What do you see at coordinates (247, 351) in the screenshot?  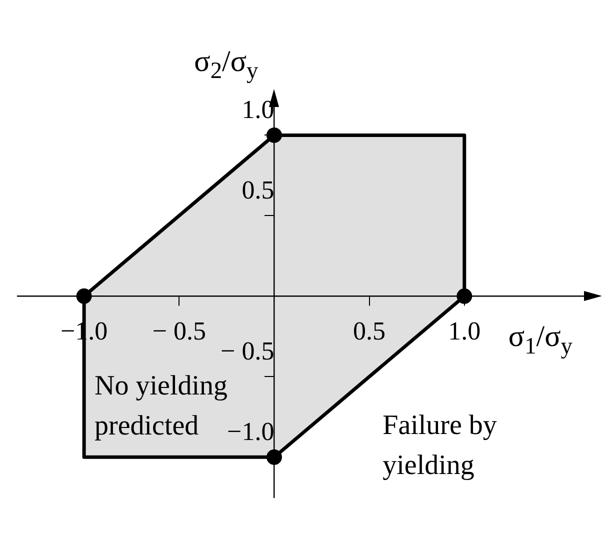 I see `y-tick-label: − 0.5` at bounding box center [247, 351].